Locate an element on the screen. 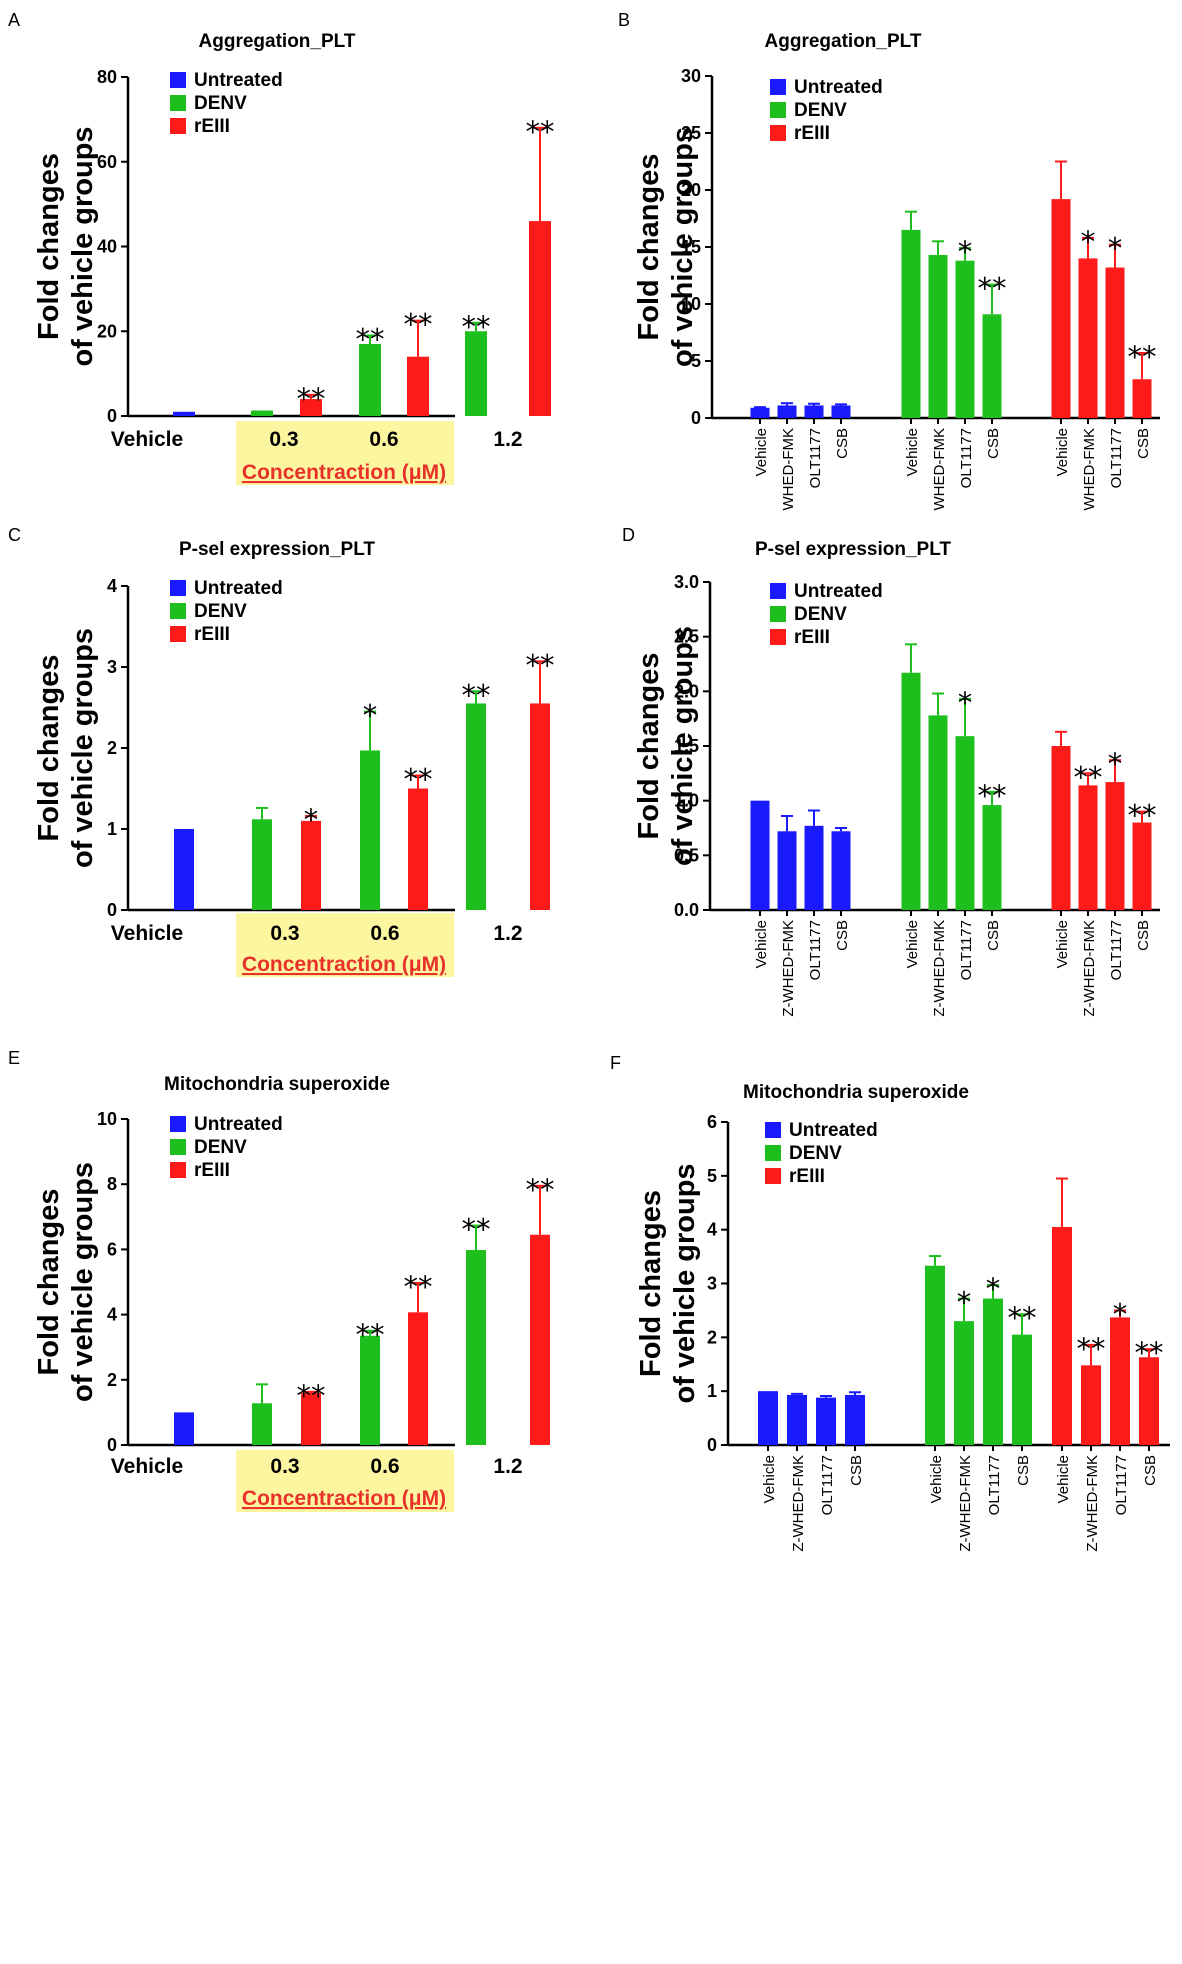 This screenshot has height=1964, width=1182. x-group-label: 1.2 is located at coordinates (507, 1466).